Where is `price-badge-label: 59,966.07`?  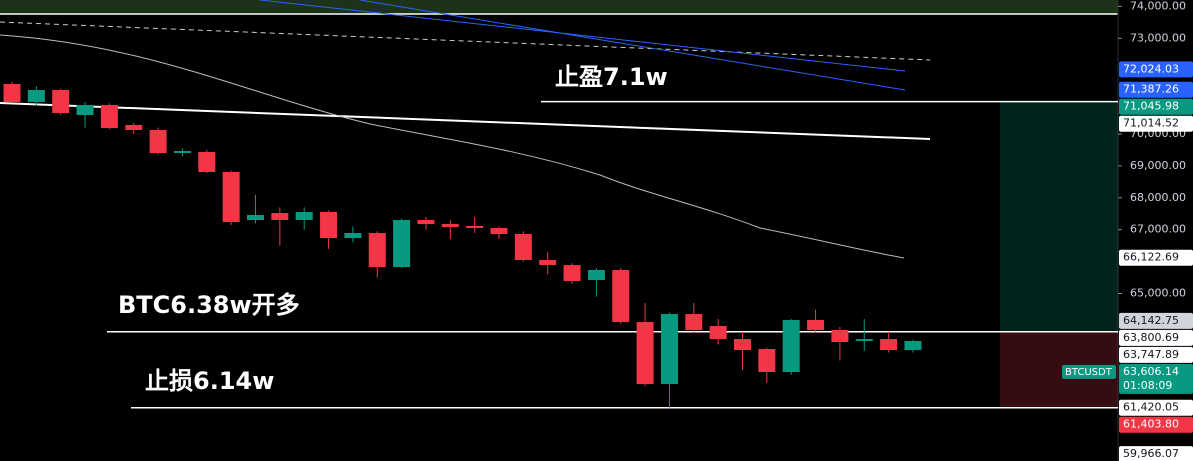
price-badge-label: 59,966.07 is located at coordinates (1151, 453).